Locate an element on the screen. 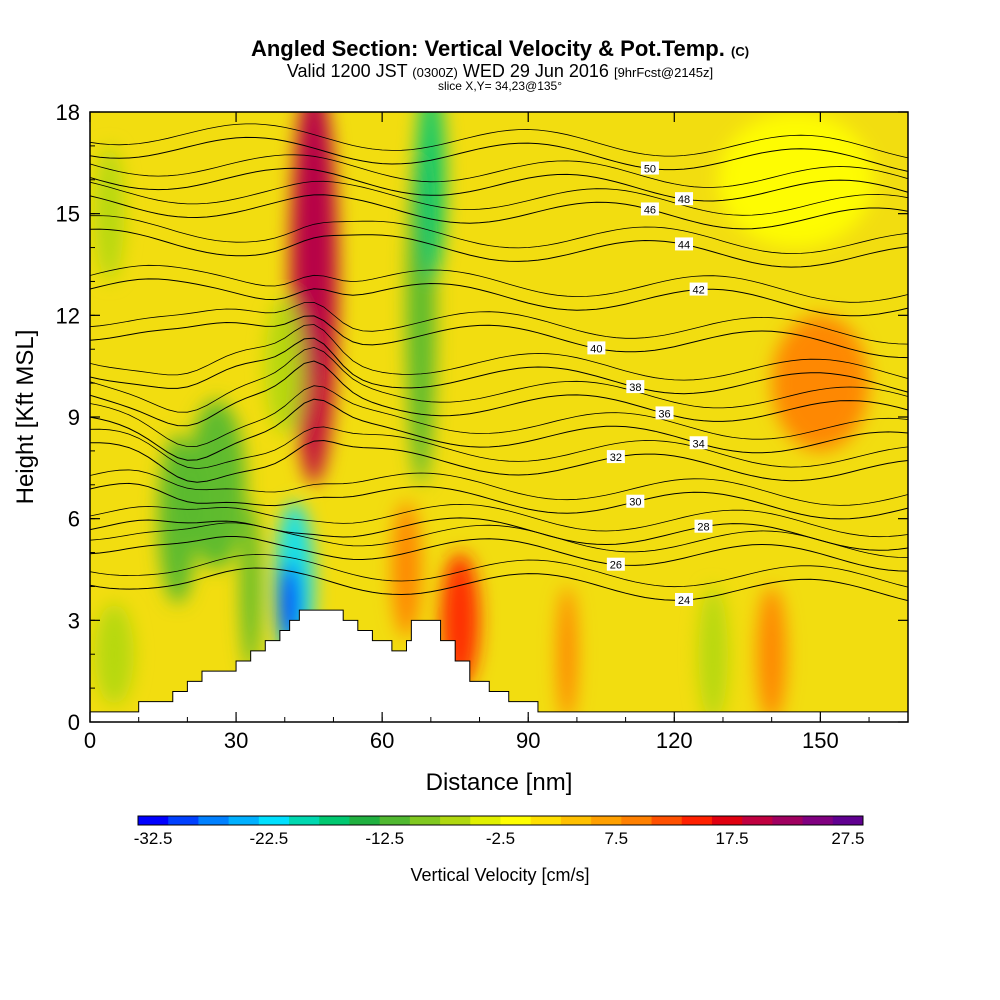 This screenshot has width=1000, height=1000. colorbar: -32.5 -22.5 -12.5 -2.5 7.5 17.5 27.5 is located at coordinates (499, 831).